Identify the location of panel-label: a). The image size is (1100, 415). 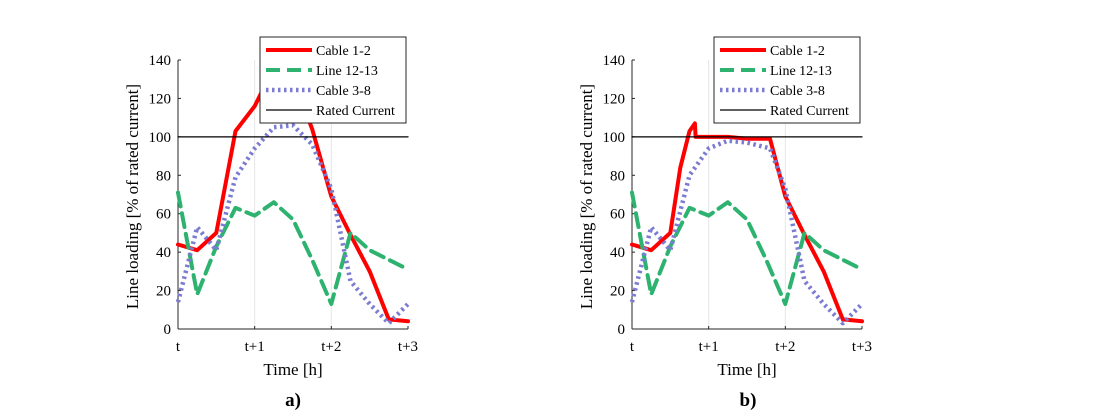
(293, 400).